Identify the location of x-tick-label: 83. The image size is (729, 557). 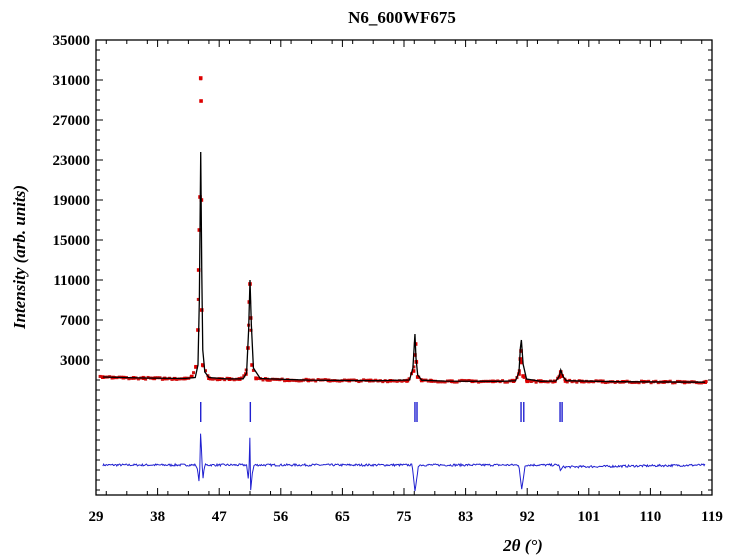
(465, 517).